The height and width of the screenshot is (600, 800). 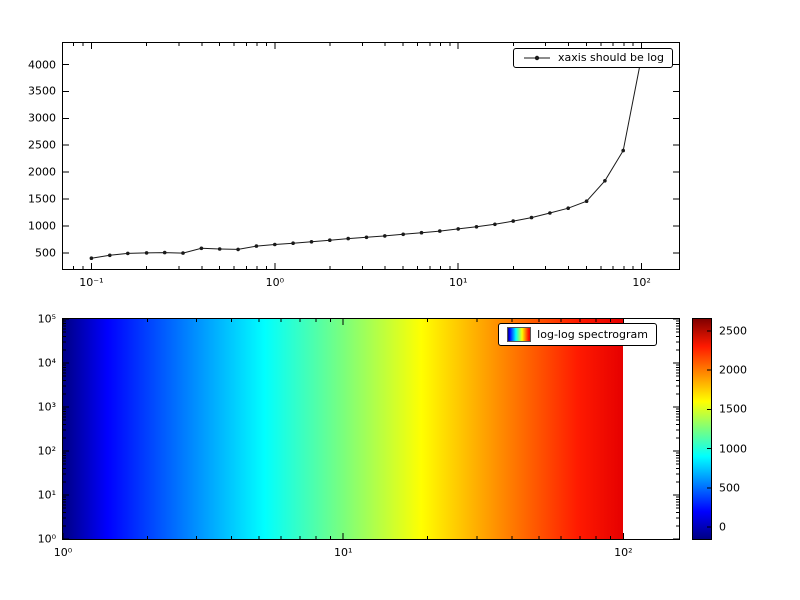 What do you see at coordinates (709, 429) in the screenshot?
I see `colorbar-ticks` at bounding box center [709, 429].